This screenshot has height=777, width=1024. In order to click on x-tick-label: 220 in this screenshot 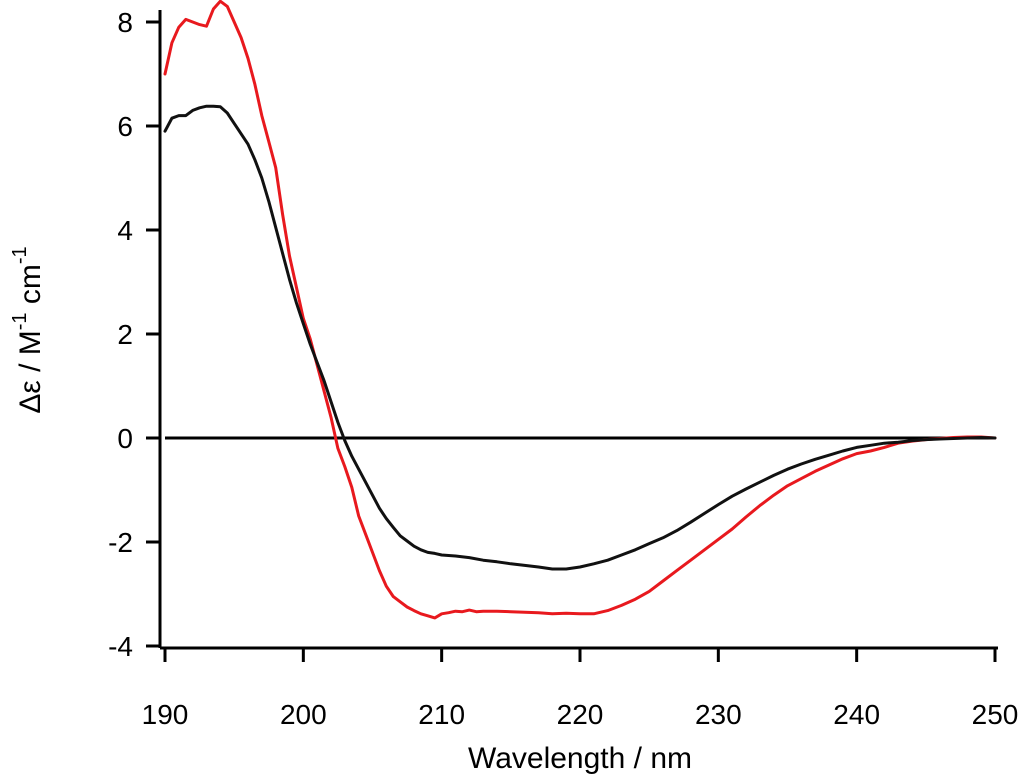, I will do `click(580, 714)`.